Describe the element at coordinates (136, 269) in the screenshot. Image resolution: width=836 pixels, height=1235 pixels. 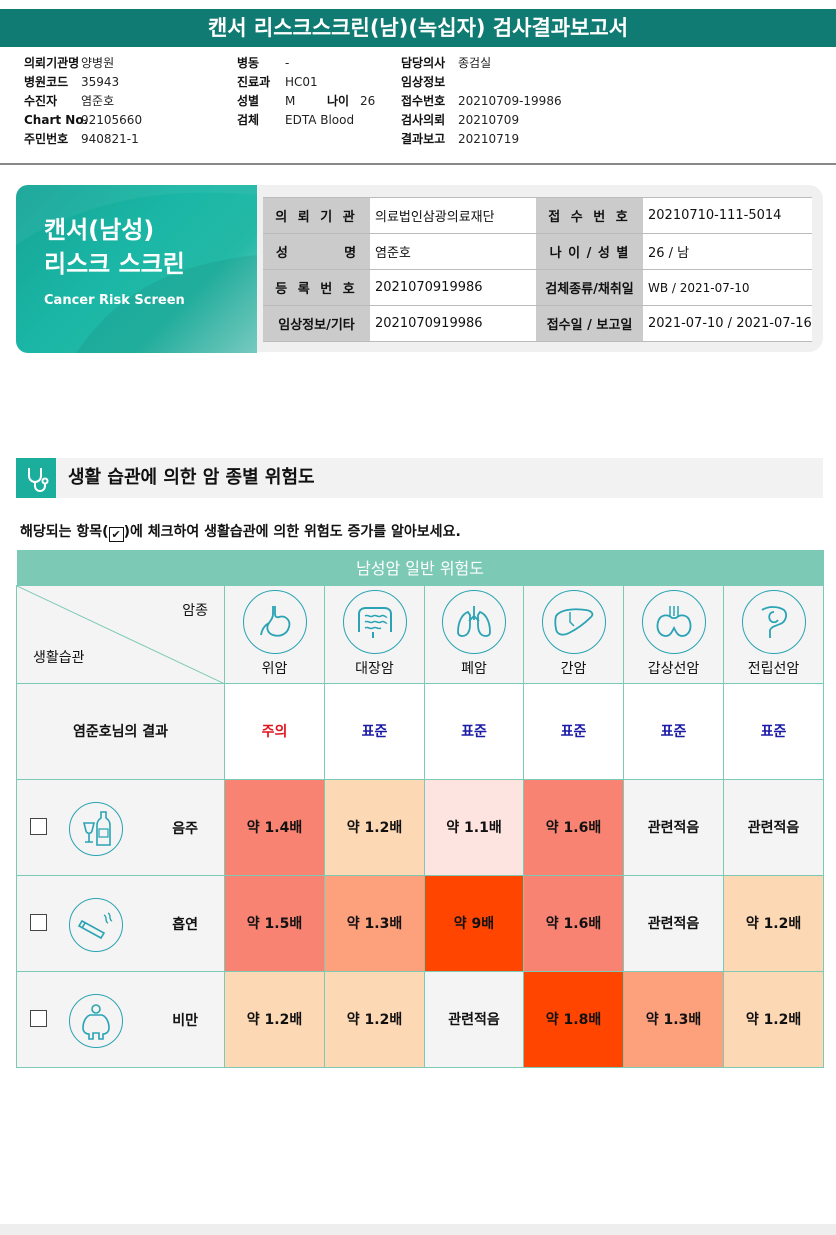
I see `banner-texture` at that location.